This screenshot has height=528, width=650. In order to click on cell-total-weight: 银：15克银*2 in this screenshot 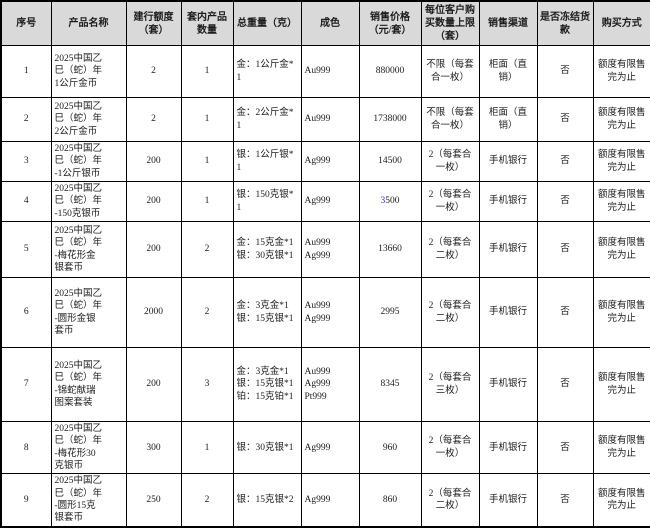, I will do `click(267, 500)`.